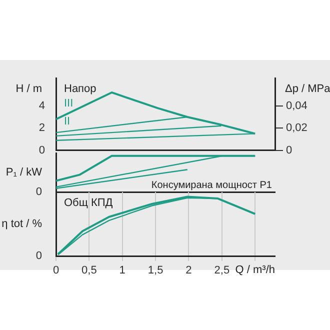  Describe the element at coordinates (41, 128) in the screenshot. I see `y-tick-label: 2` at that location.